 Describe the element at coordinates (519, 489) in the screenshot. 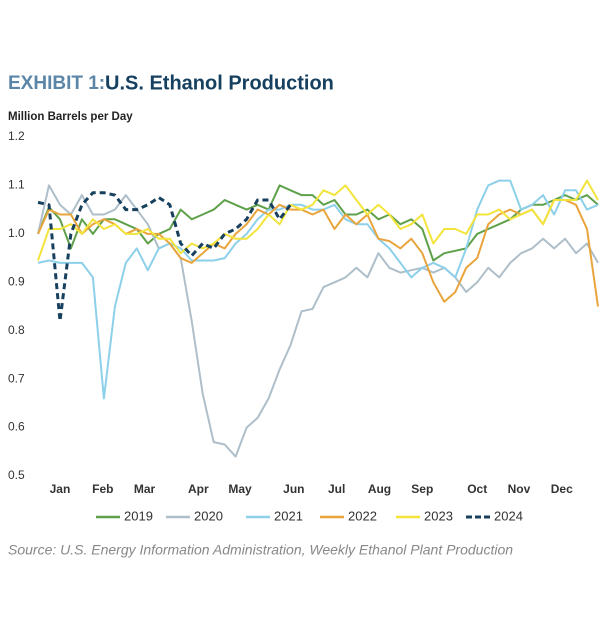

I see `x-tick-label: Nov` at that location.